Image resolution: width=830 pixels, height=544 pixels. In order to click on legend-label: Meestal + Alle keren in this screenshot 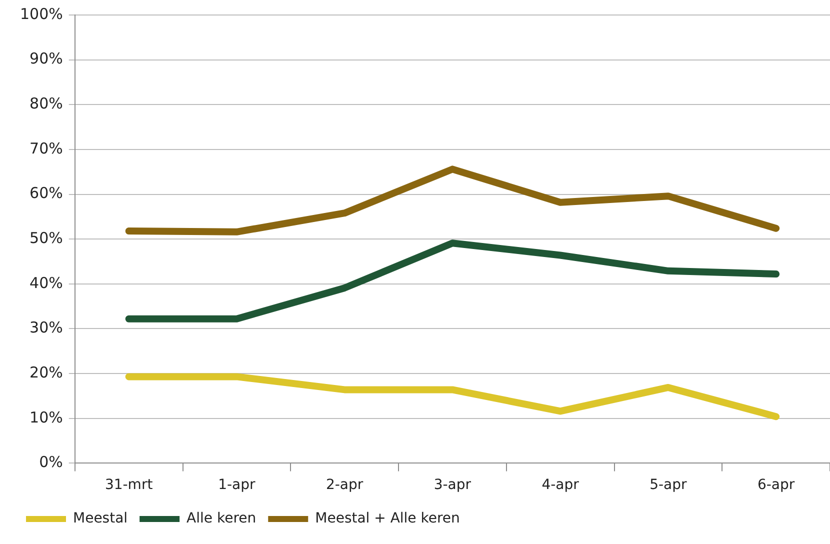, I will do `click(387, 518)`.